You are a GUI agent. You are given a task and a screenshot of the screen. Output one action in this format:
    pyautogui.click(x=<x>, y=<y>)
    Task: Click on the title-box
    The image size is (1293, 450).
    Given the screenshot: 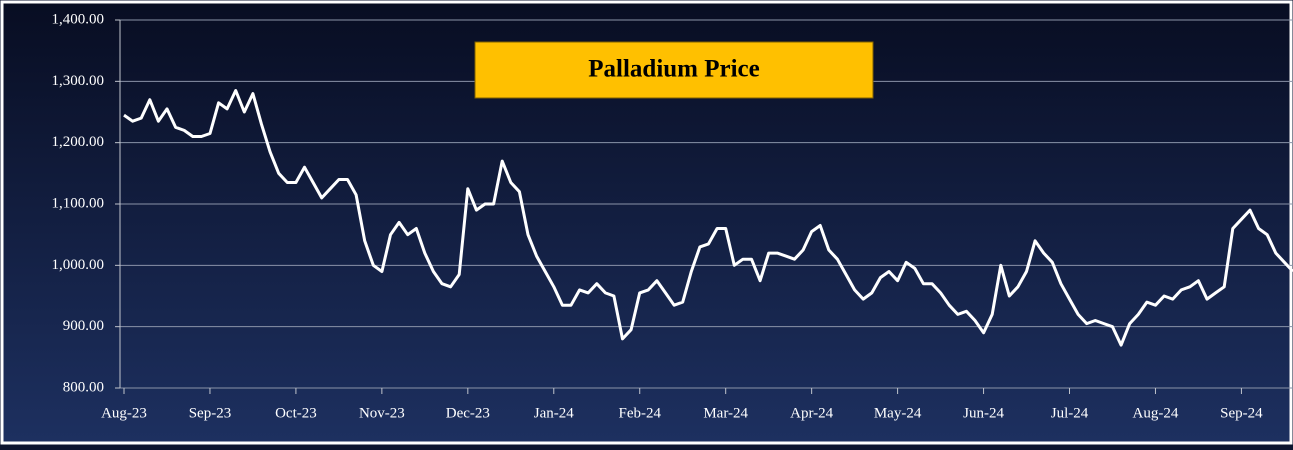 What is the action you would take?
    pyautogui.click(x=674, y=70)
    